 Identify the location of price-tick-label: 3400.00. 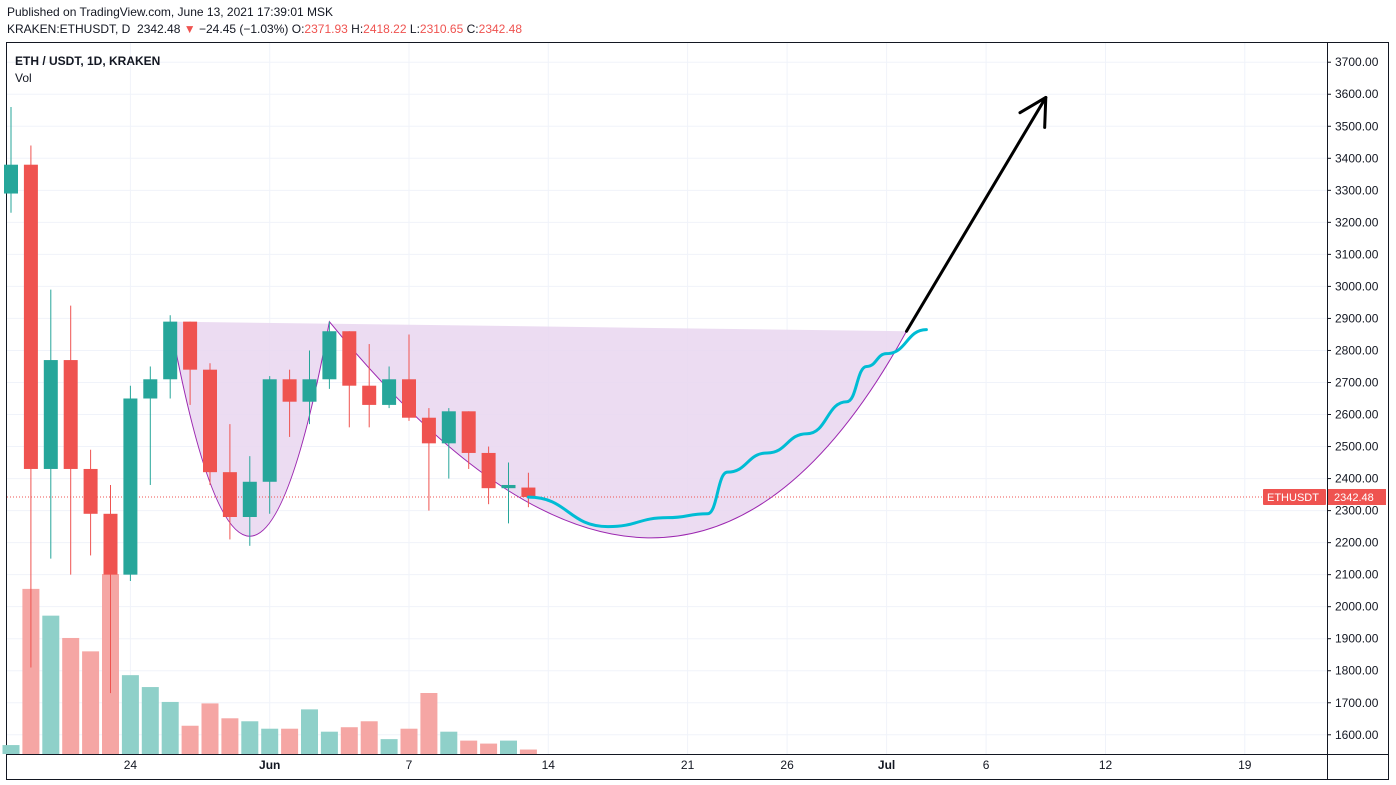
(1357, 158).